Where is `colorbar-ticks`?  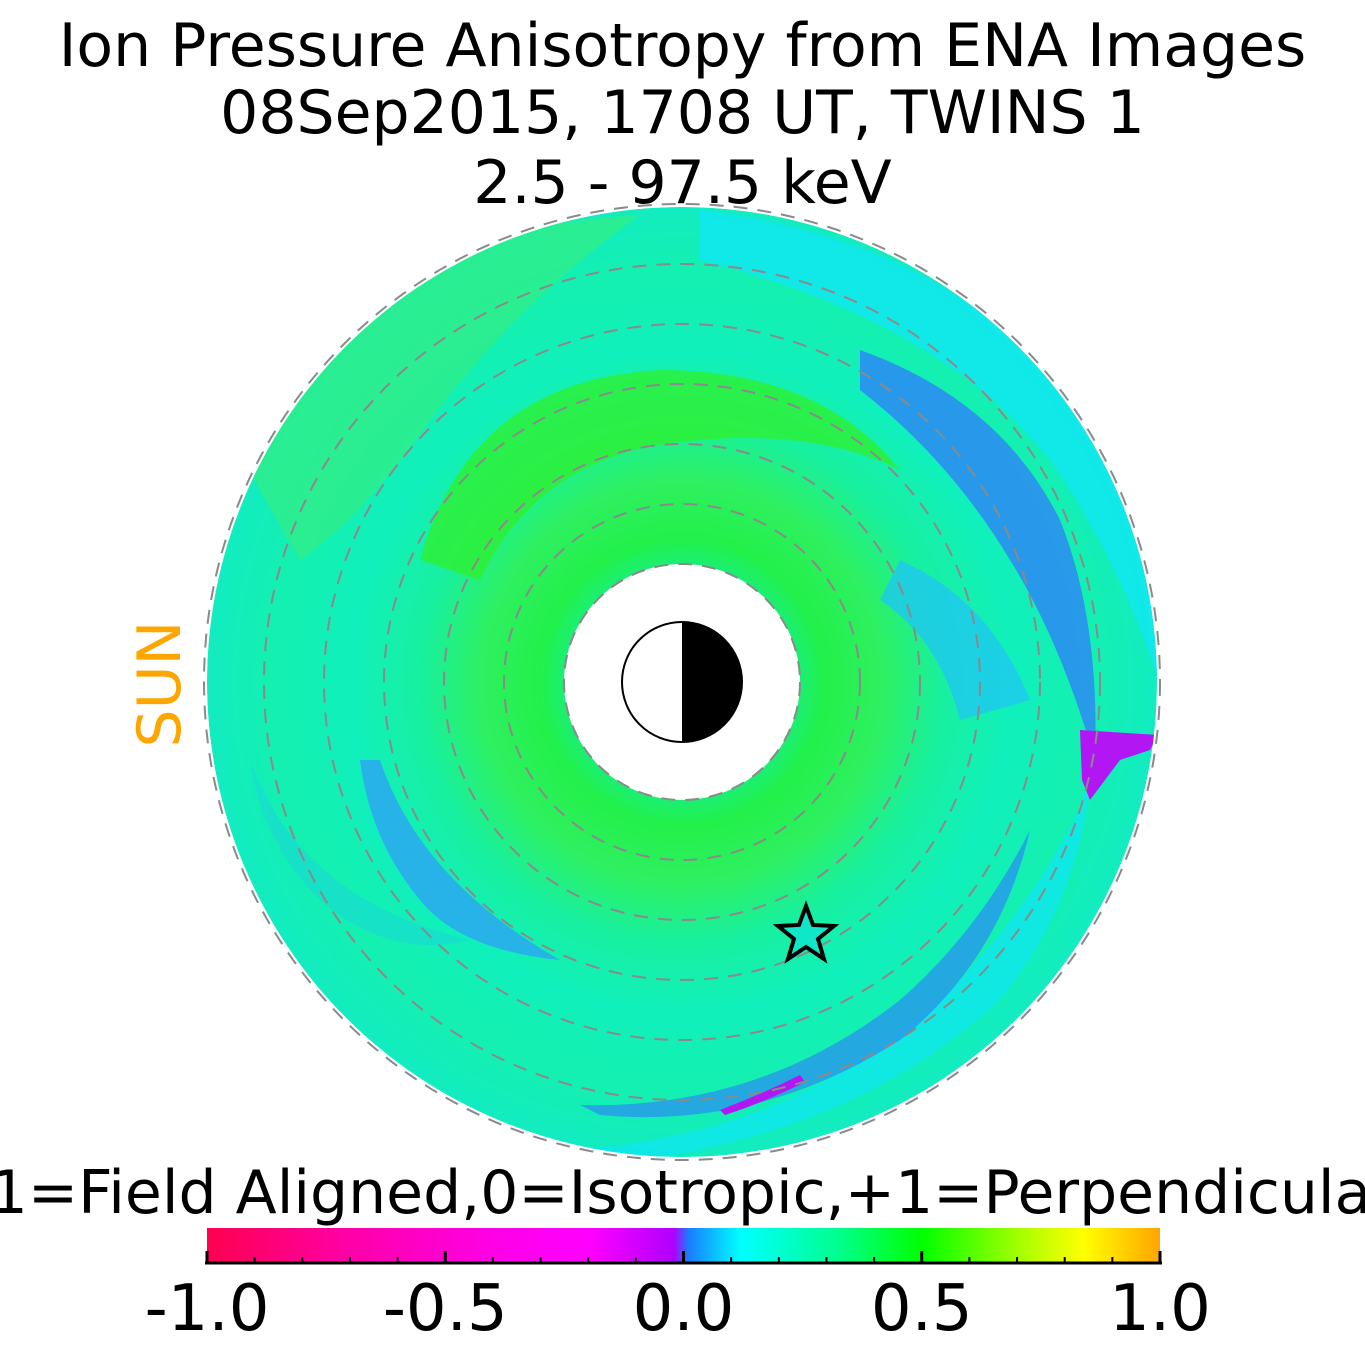 colorbar-ticks is located at coordinates (683, 1257).